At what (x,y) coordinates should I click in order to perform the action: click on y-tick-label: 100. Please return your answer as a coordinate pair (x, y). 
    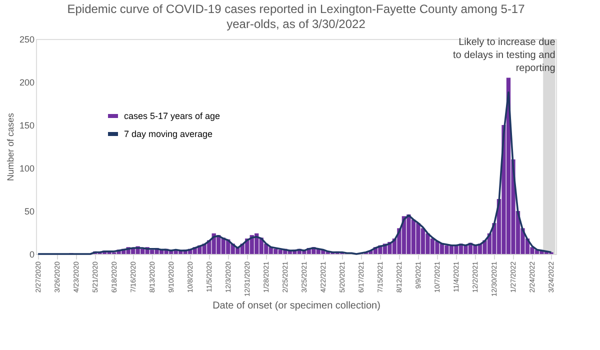
    Looking at the image, I should click on (26, 169).